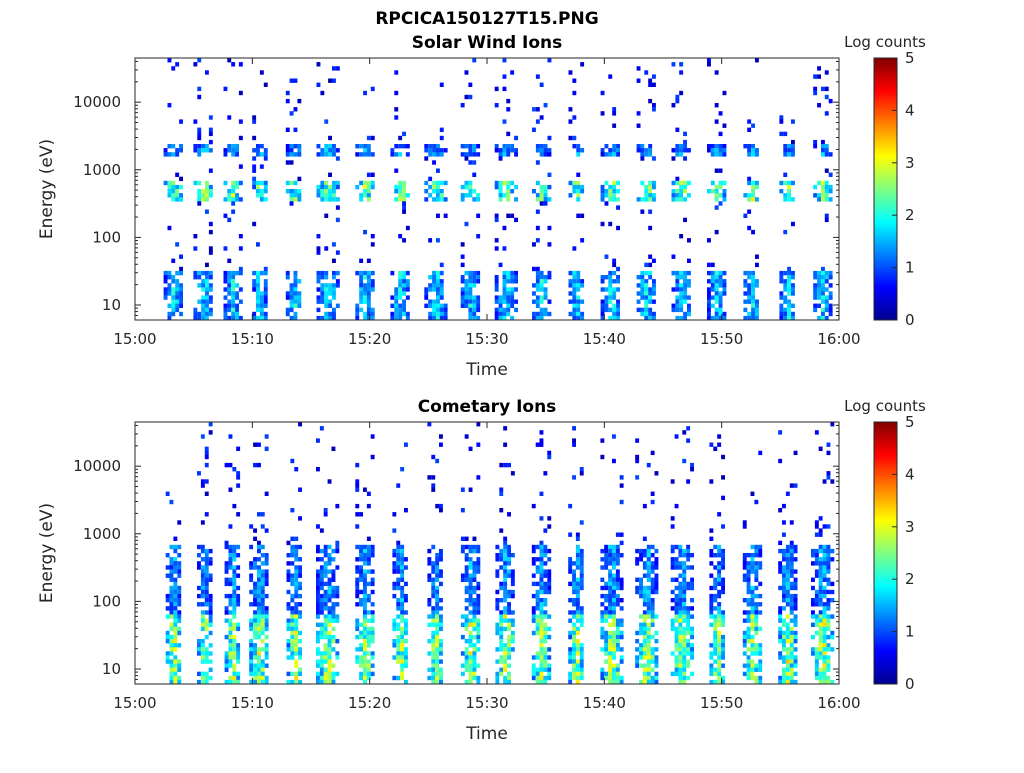 Image resolution: width=1024 pixels, height=773 pixels. Describe the element at coordinates (47, 553) in the screenshot. I see `y-axis-label: Energy (eV)` at that location.